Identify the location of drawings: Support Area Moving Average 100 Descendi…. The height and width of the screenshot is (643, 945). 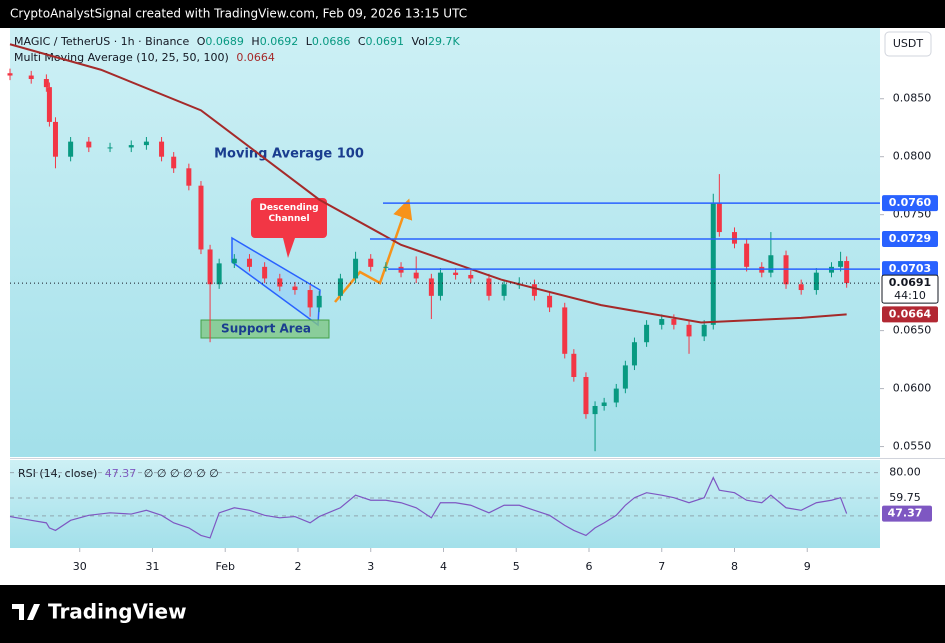
(306, 243).